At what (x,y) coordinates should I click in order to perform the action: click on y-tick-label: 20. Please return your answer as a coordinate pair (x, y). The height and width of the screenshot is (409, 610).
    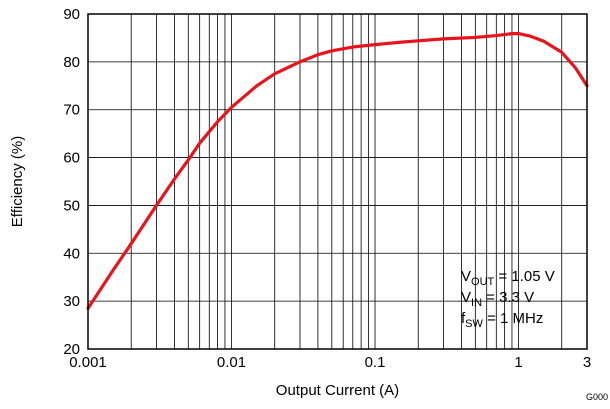
    Looking at the image, I should click on (71, 349).